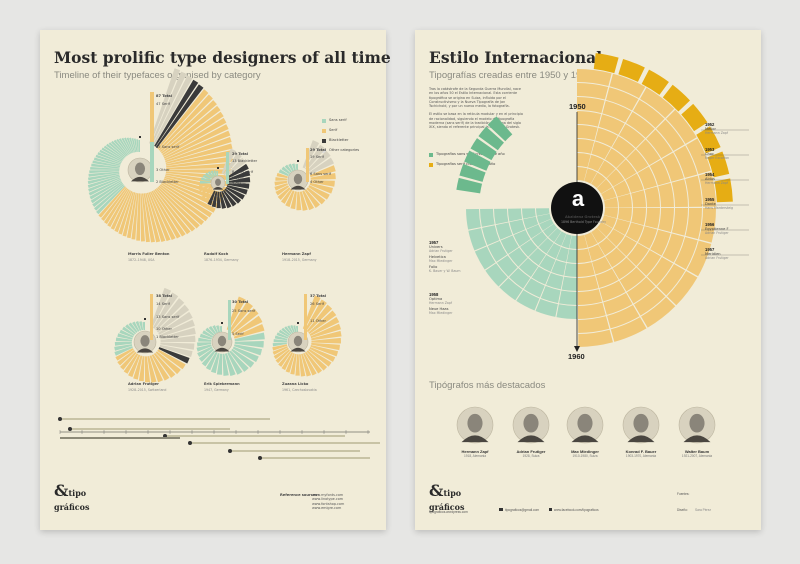 This screenshot has height=564, width=800. Describe the element at coordinates (238, 334) in the screenshot. I see `serif-label: 5 Serif` at that location.